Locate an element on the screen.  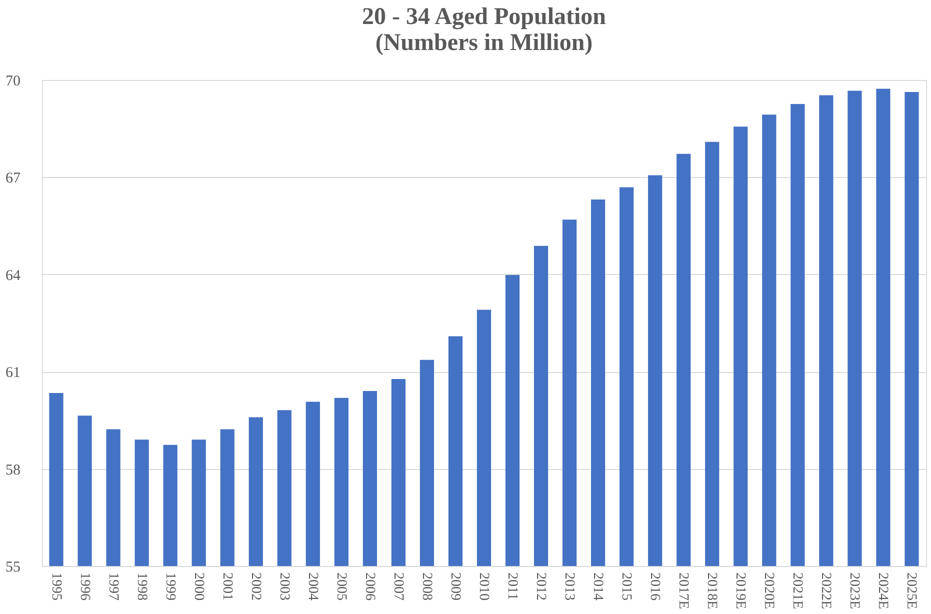
y-tick-label: 55 is located at coordinates (13, 568).